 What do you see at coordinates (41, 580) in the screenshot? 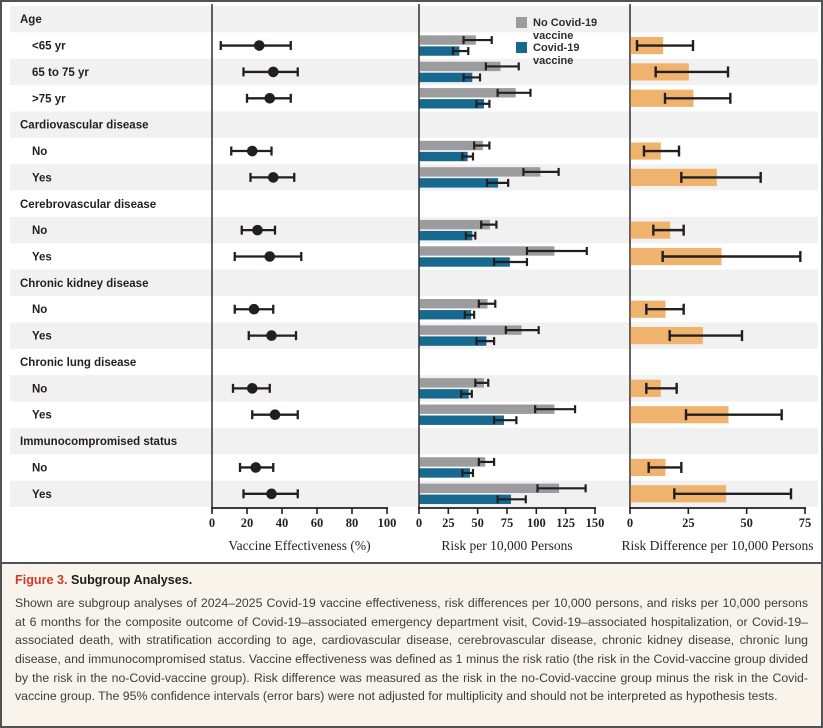
I see `figure-number: Figure 3.` at bounding box center [41, 580].